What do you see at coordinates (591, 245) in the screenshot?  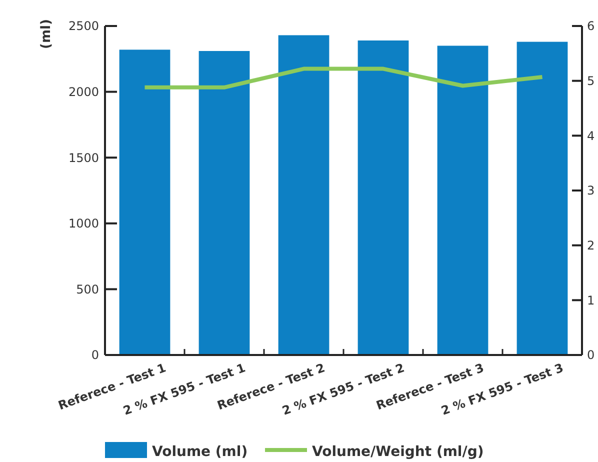 I see `y2-tick-label: 2` at bounding box center [591, 245].